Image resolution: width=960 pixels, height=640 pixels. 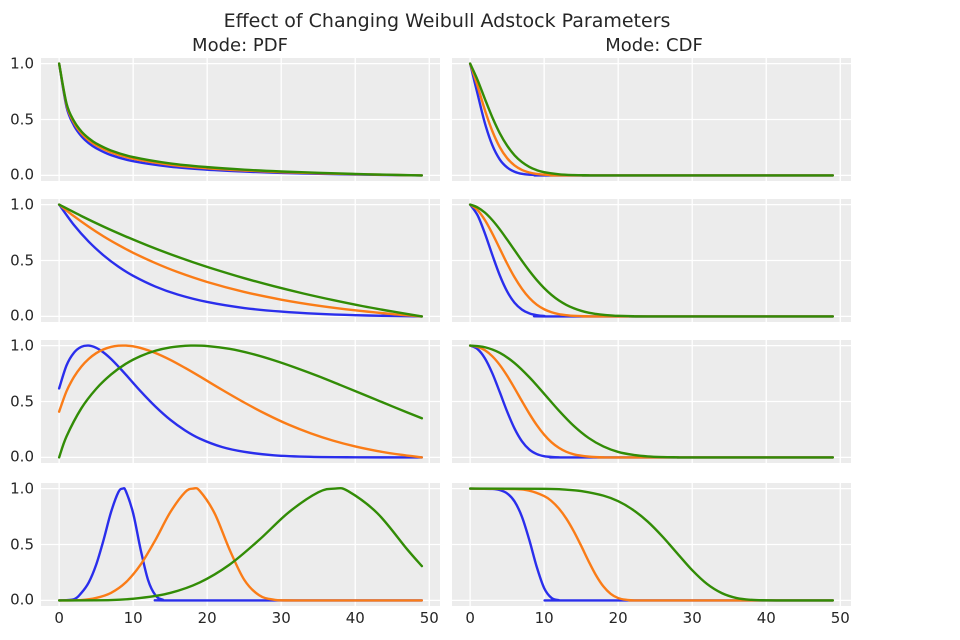 I want to click on plot-row2-pdf, so click(x=240, y=260).